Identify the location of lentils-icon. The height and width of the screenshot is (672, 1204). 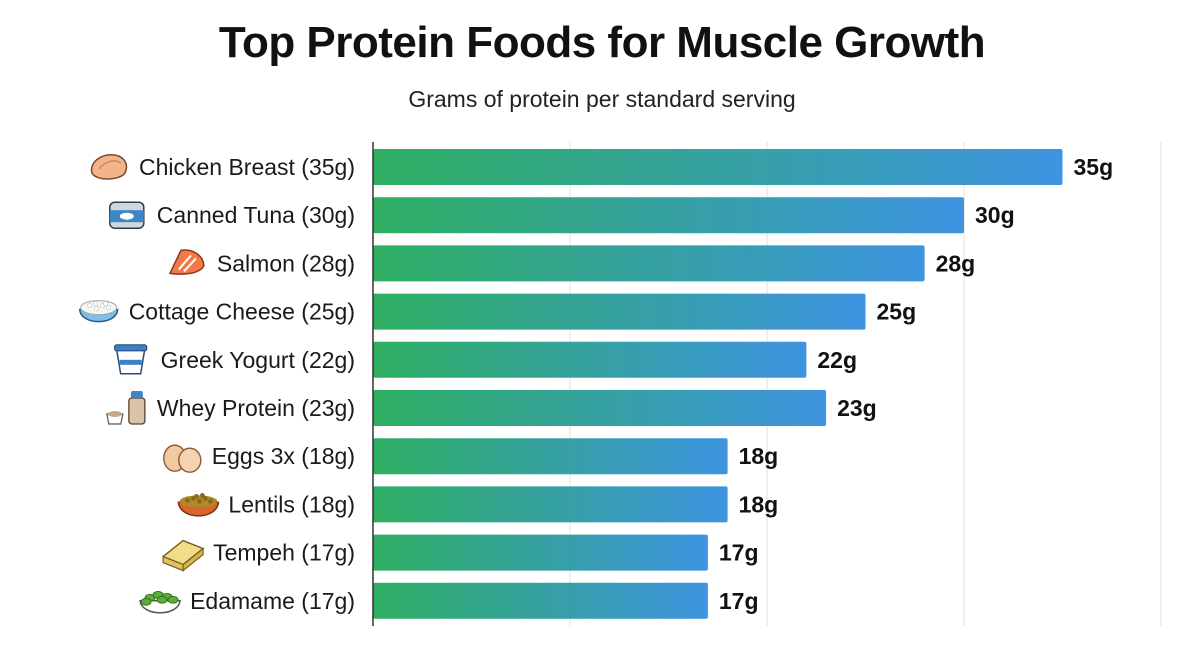
(198, 505).